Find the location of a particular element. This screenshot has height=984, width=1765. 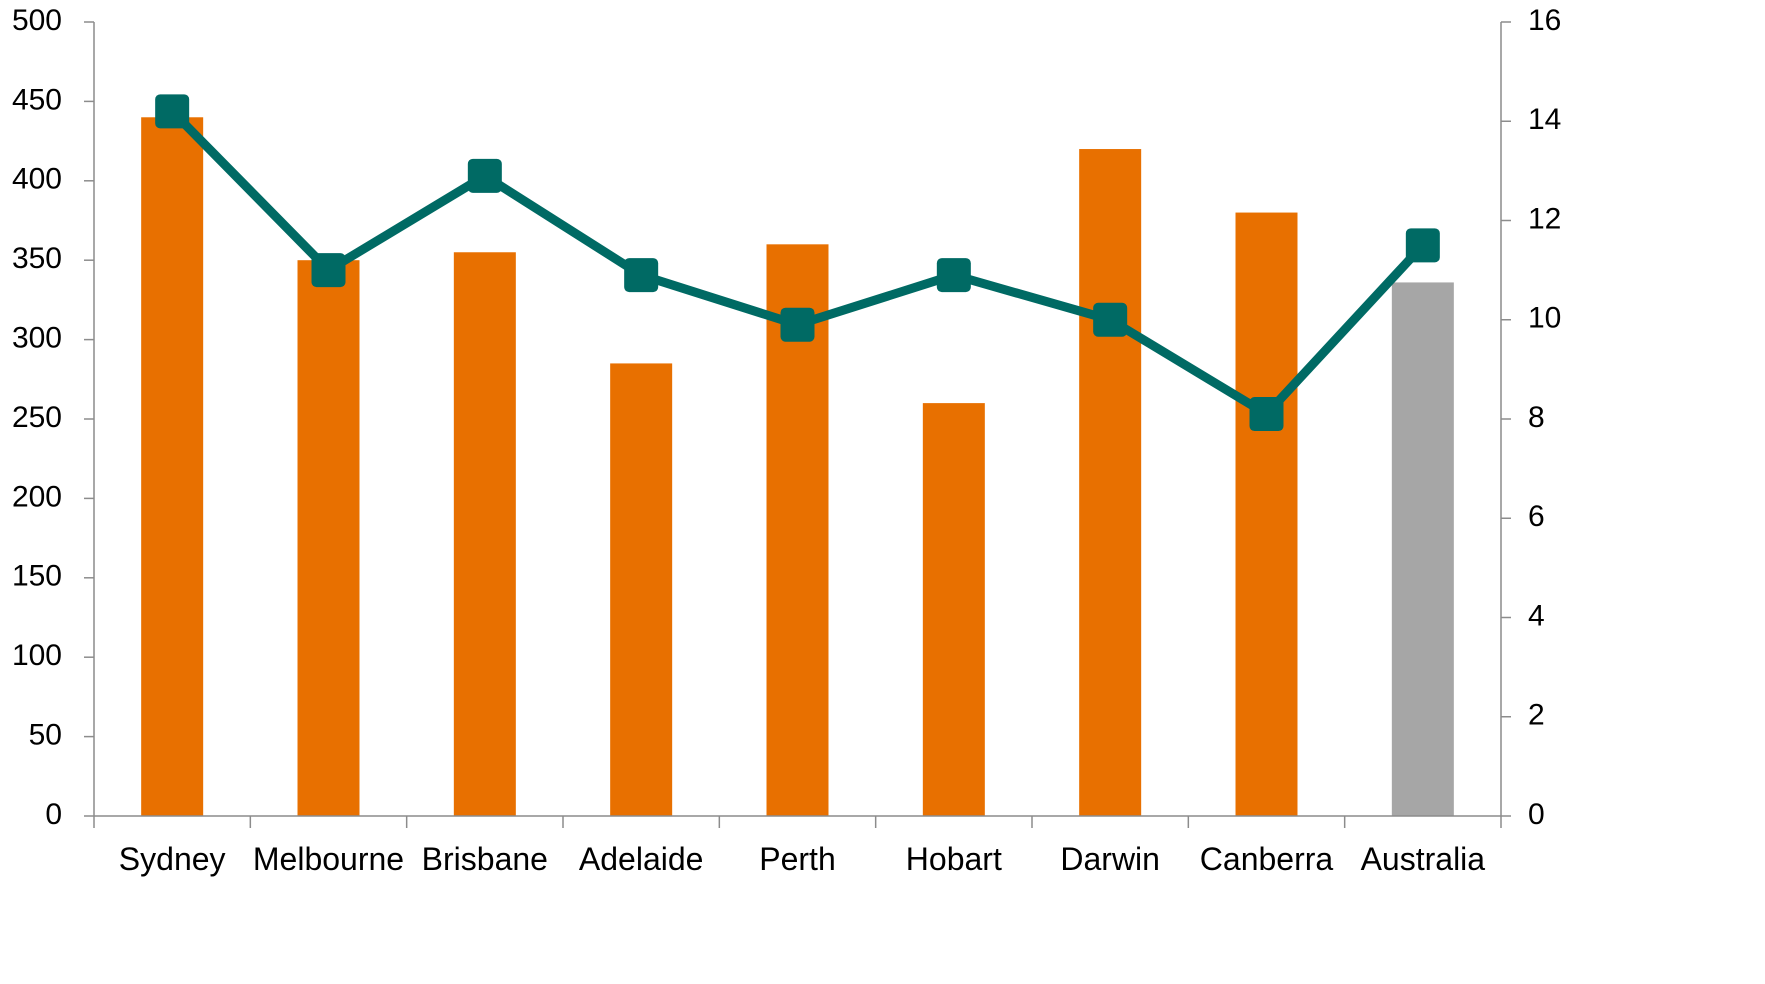

line-marker-australia is located at coordinates (1422, 245).